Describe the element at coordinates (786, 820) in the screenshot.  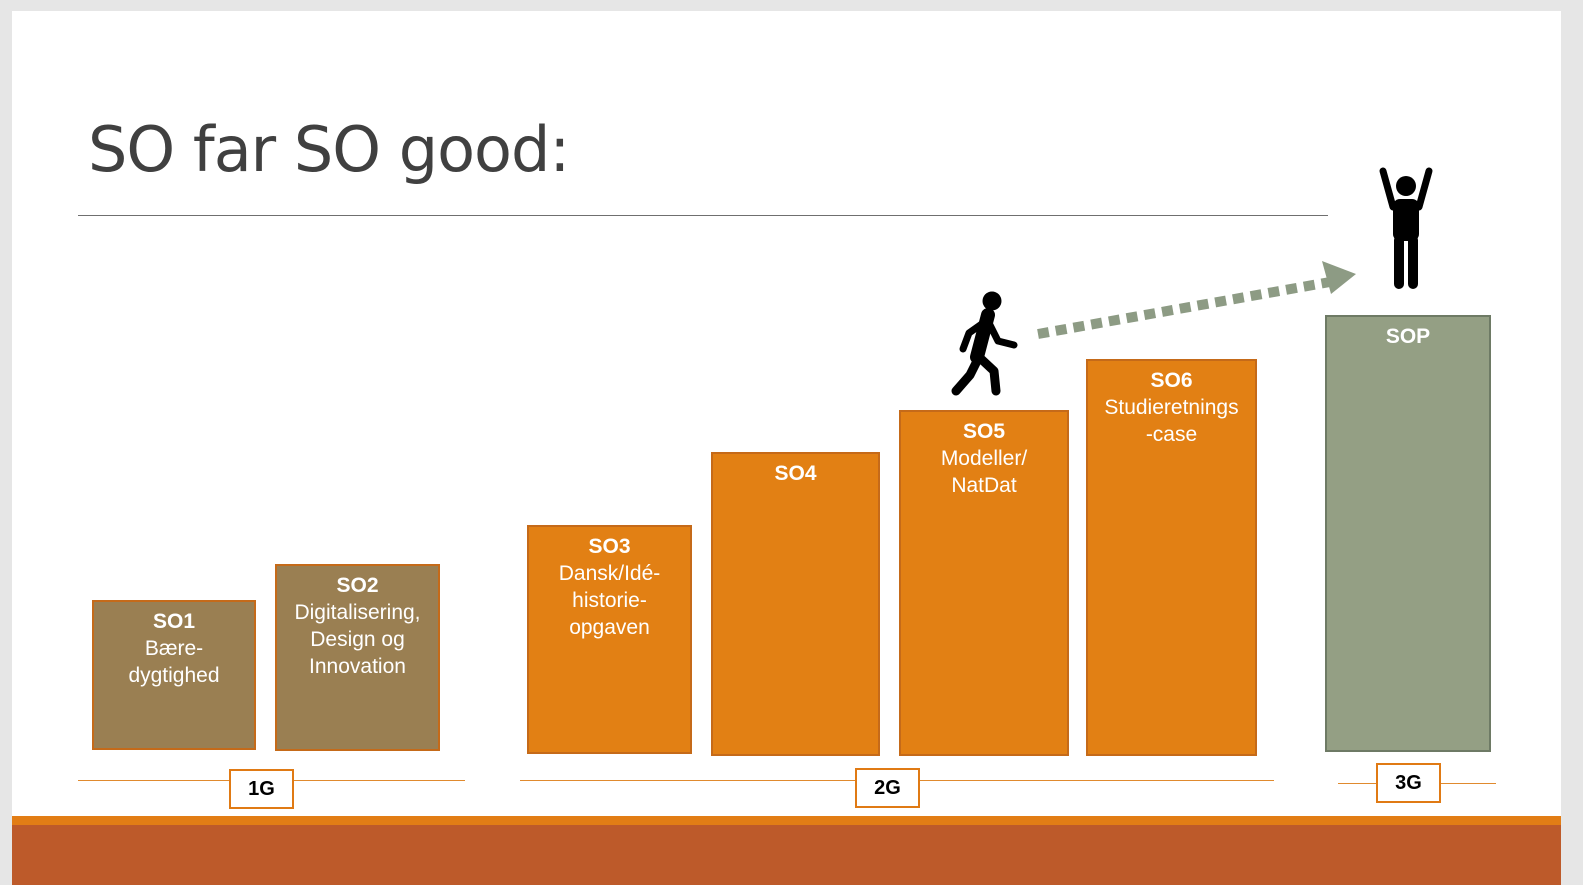
I see `footer-stripe` at that location.